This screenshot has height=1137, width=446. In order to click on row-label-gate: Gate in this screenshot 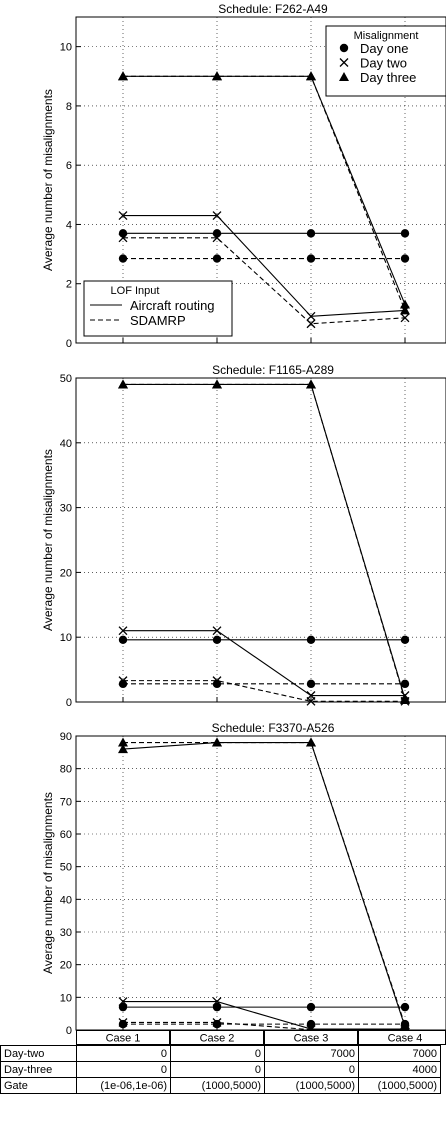, I will do `click(38, 1085)`.